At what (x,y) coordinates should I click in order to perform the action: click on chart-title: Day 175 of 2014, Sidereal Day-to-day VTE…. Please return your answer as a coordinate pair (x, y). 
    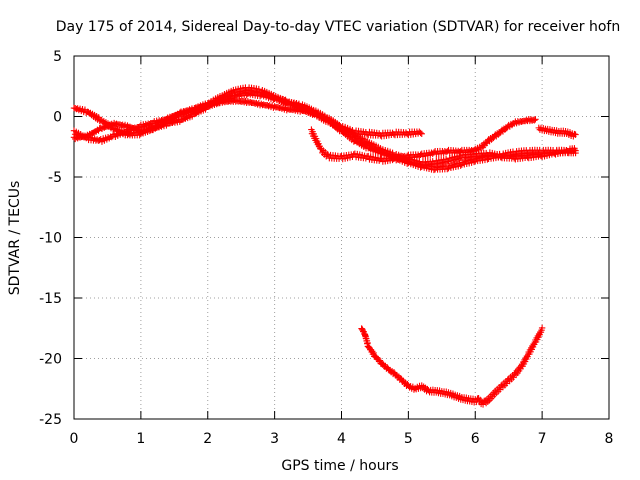
    Looking at the image, I should click on (338, 27).